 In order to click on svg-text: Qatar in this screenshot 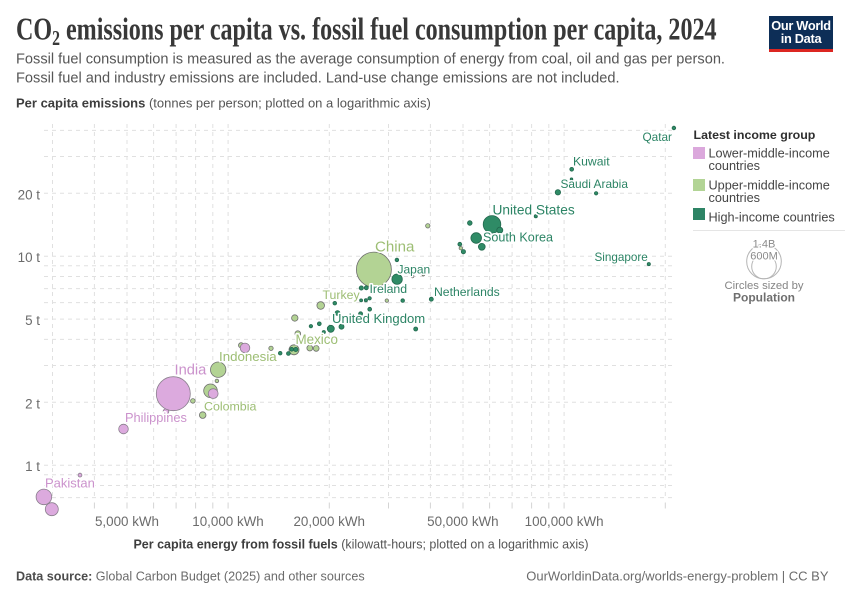, I will do `click(657, 137)`.